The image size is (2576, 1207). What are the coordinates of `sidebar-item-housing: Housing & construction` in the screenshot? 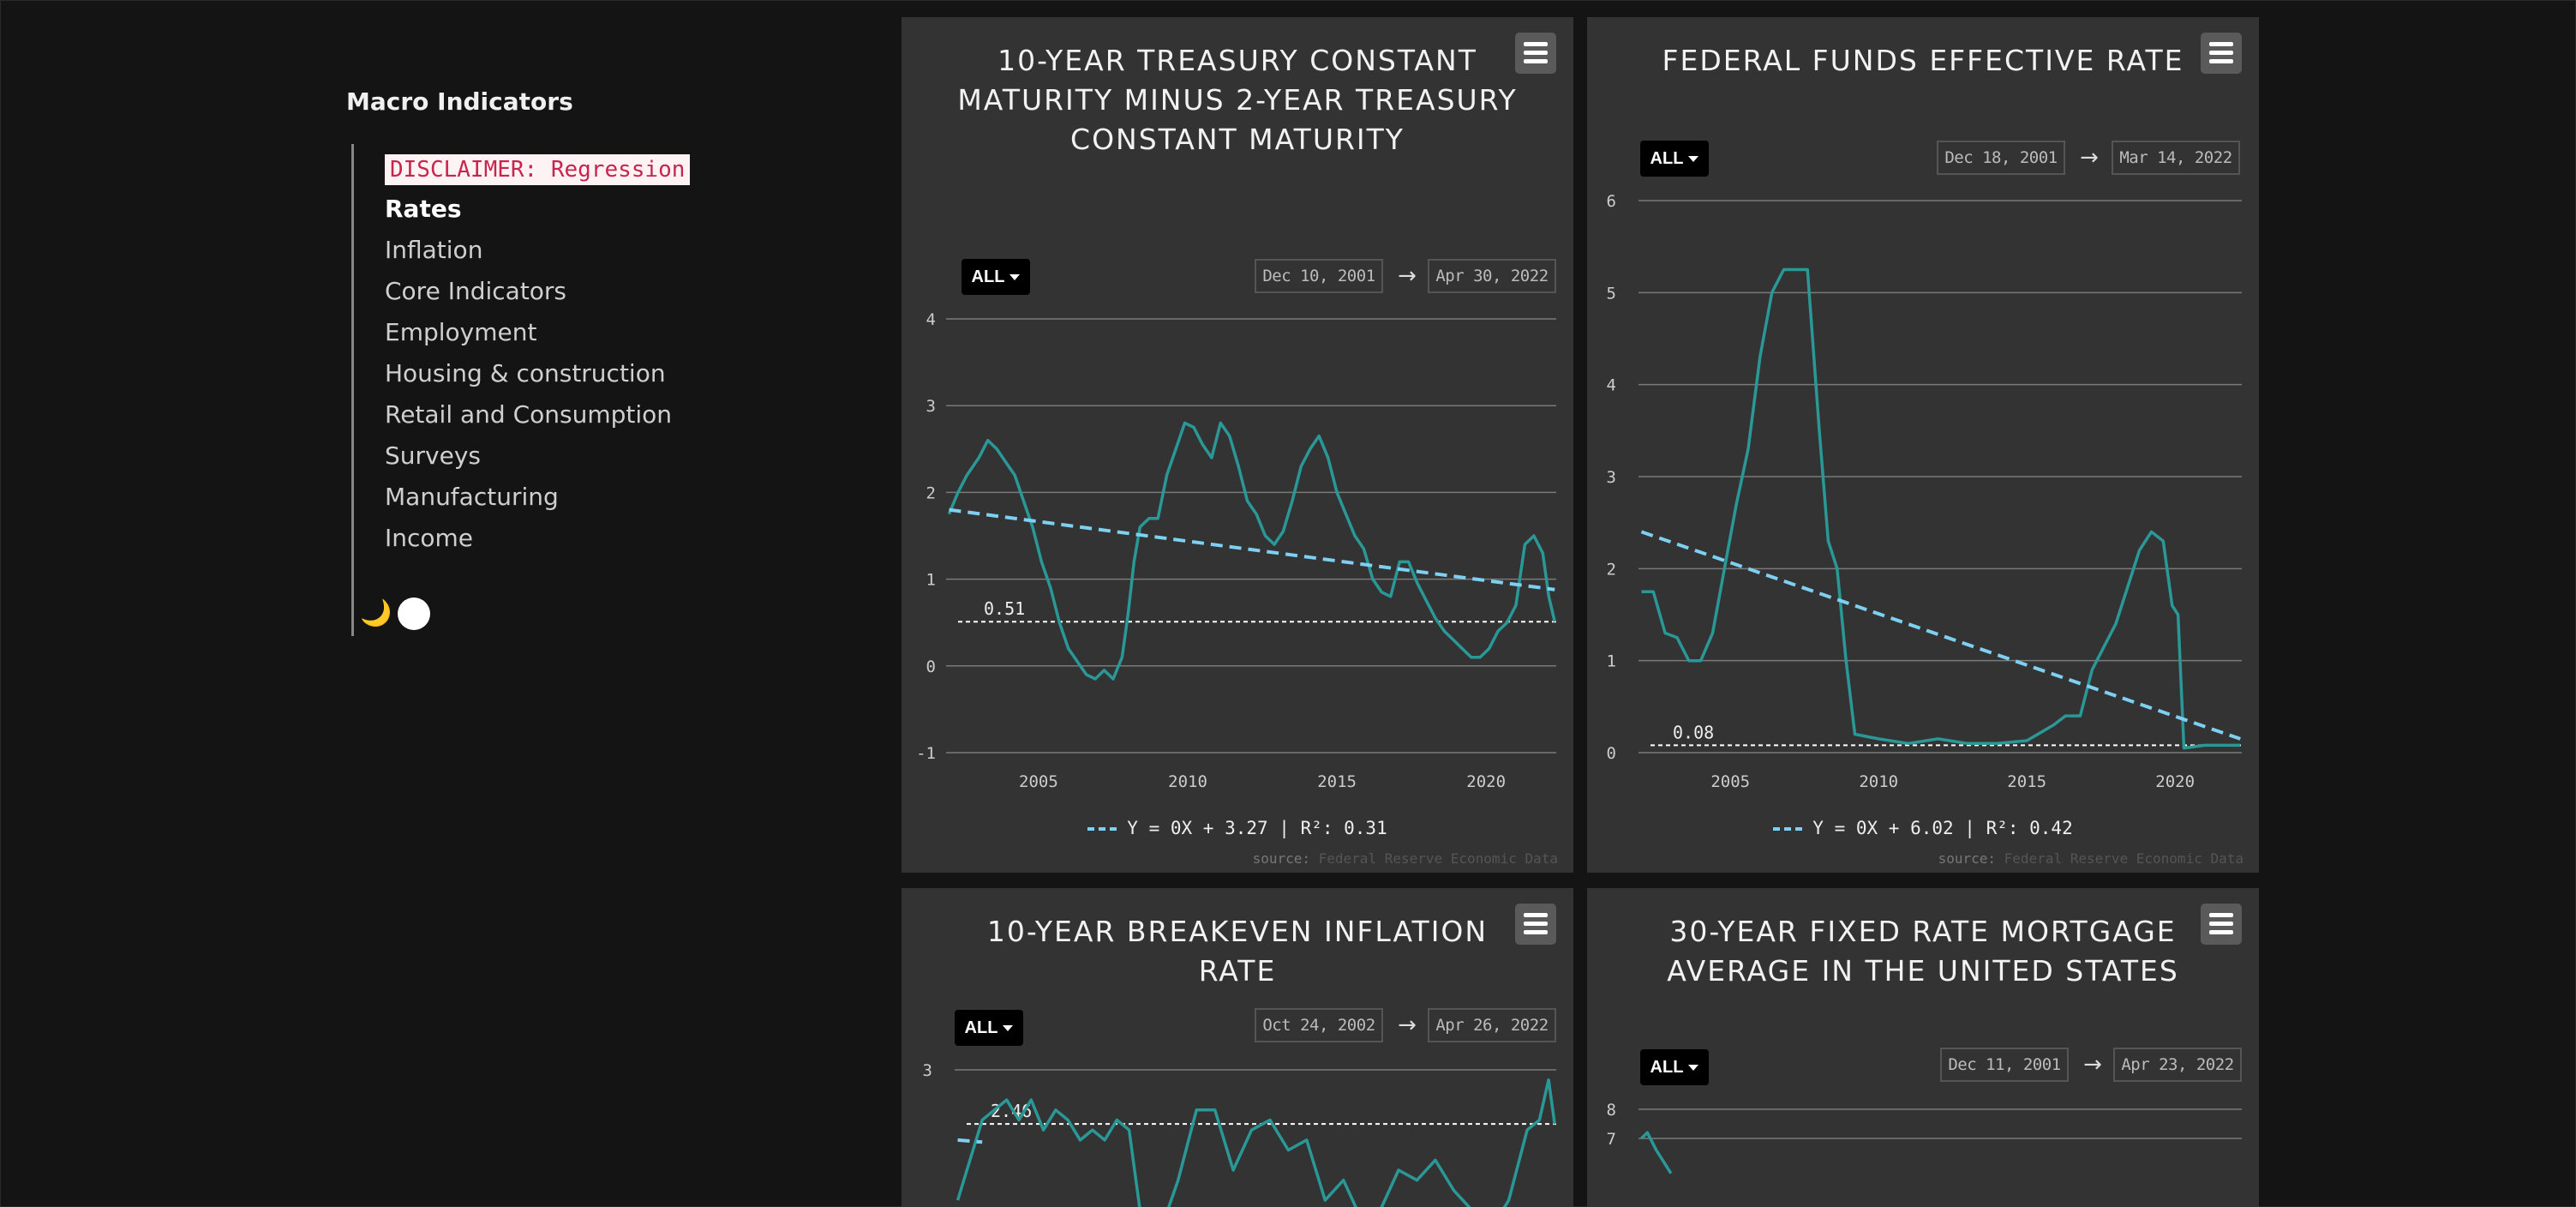 It's located at (525, 373).